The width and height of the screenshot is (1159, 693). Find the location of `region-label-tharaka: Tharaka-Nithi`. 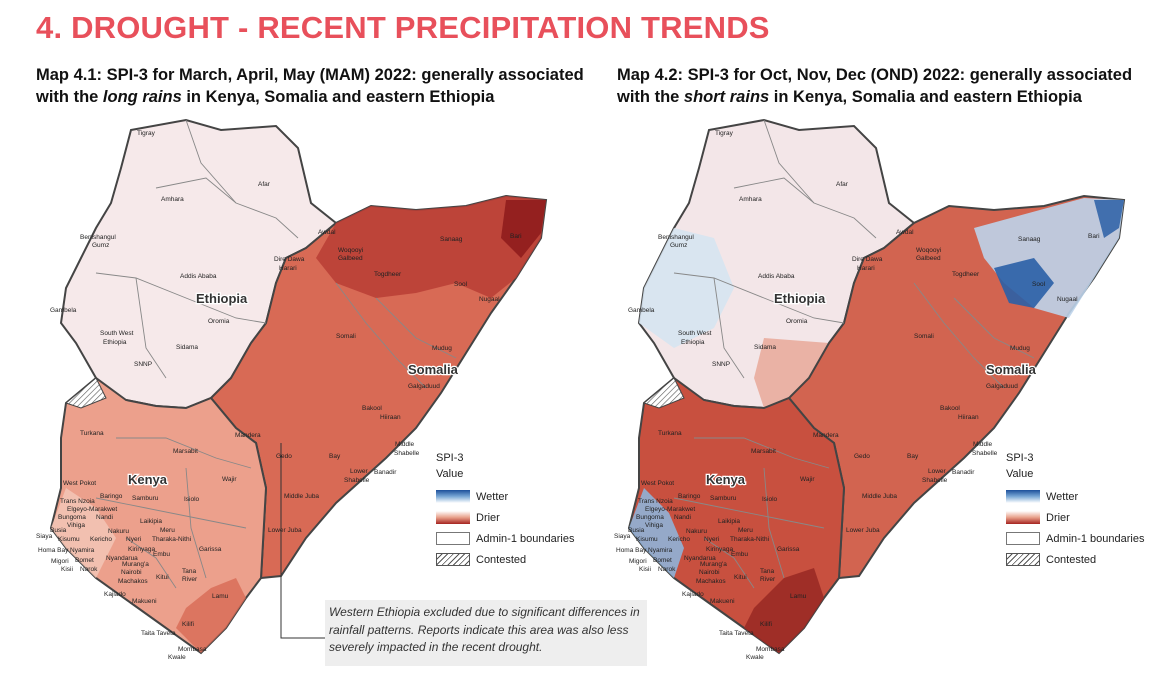

region-label-tharaka: Tharaka-Nithi is located at coordinates (171, 539).